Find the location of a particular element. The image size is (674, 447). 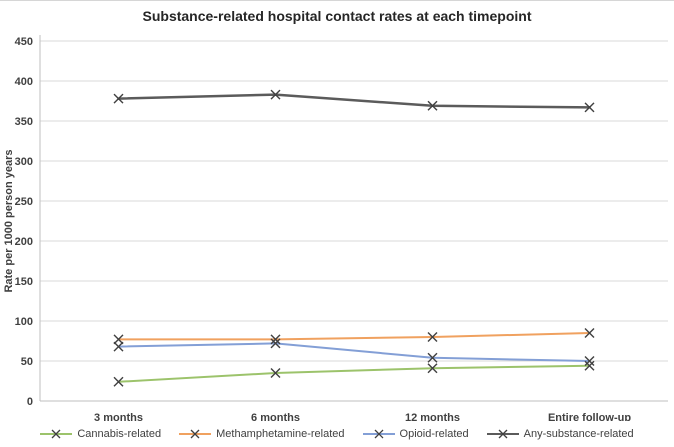

legend-label: Cannabis-related is located at coordinates (119, 434).